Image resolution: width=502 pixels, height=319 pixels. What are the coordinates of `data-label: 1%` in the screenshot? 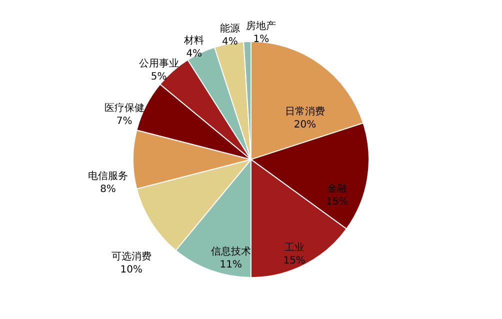 It's located at (261, 40).